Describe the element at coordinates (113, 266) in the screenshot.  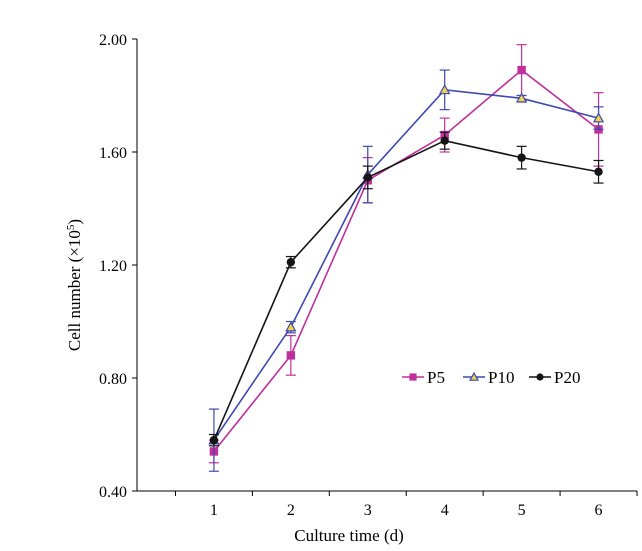
I see `y-tick-label: 1.20` at that location.